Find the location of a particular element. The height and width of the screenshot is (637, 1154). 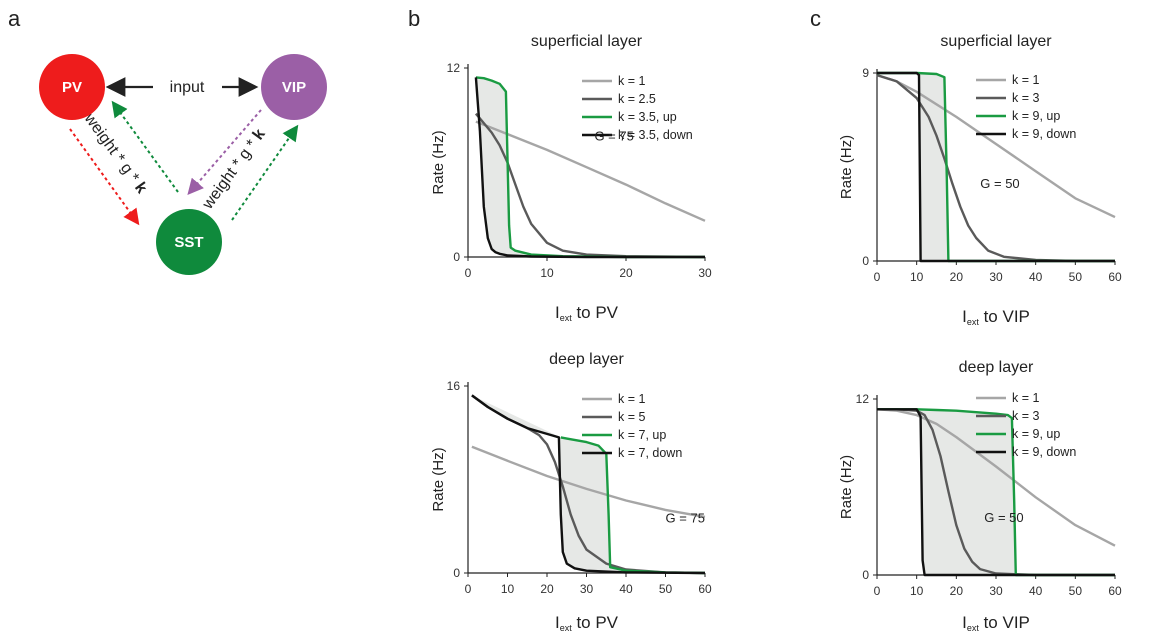

sst-node-label: SST is located at coordinates (188, 242).